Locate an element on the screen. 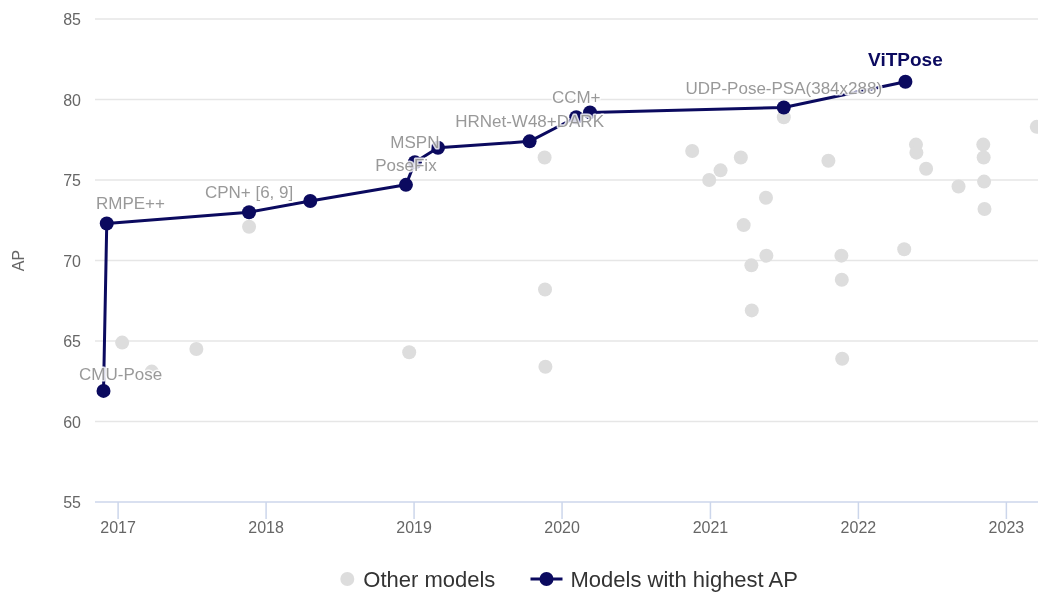 Image resolution: width=1038 pixels, height=597 pixels. y-tick-label: 75 is located at coordinates (72, 180).